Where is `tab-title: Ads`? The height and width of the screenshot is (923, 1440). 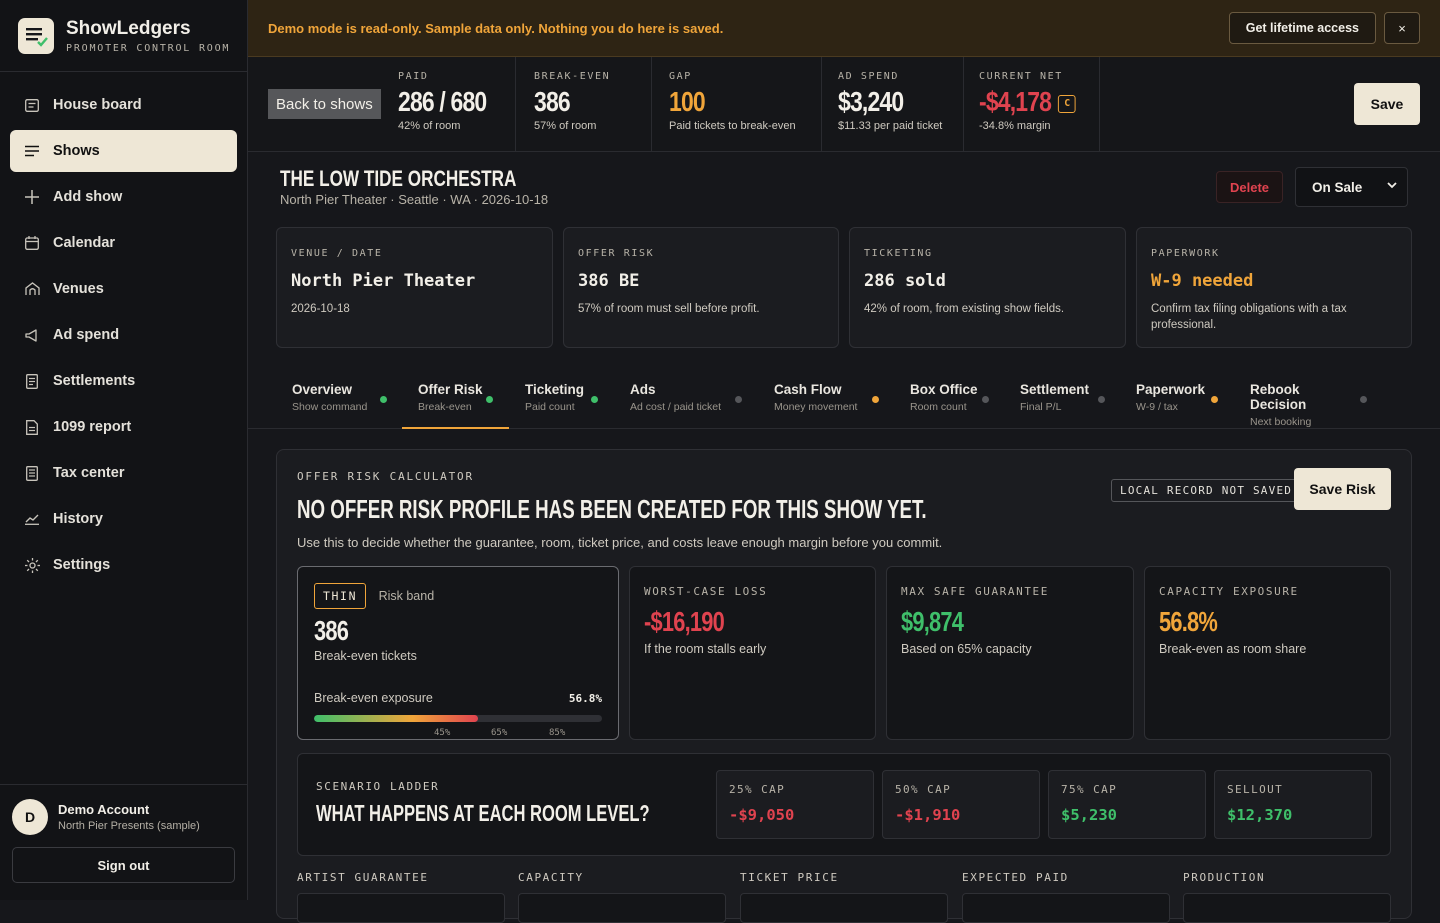
tab-title: Ads is located at coordinates (643, 389).